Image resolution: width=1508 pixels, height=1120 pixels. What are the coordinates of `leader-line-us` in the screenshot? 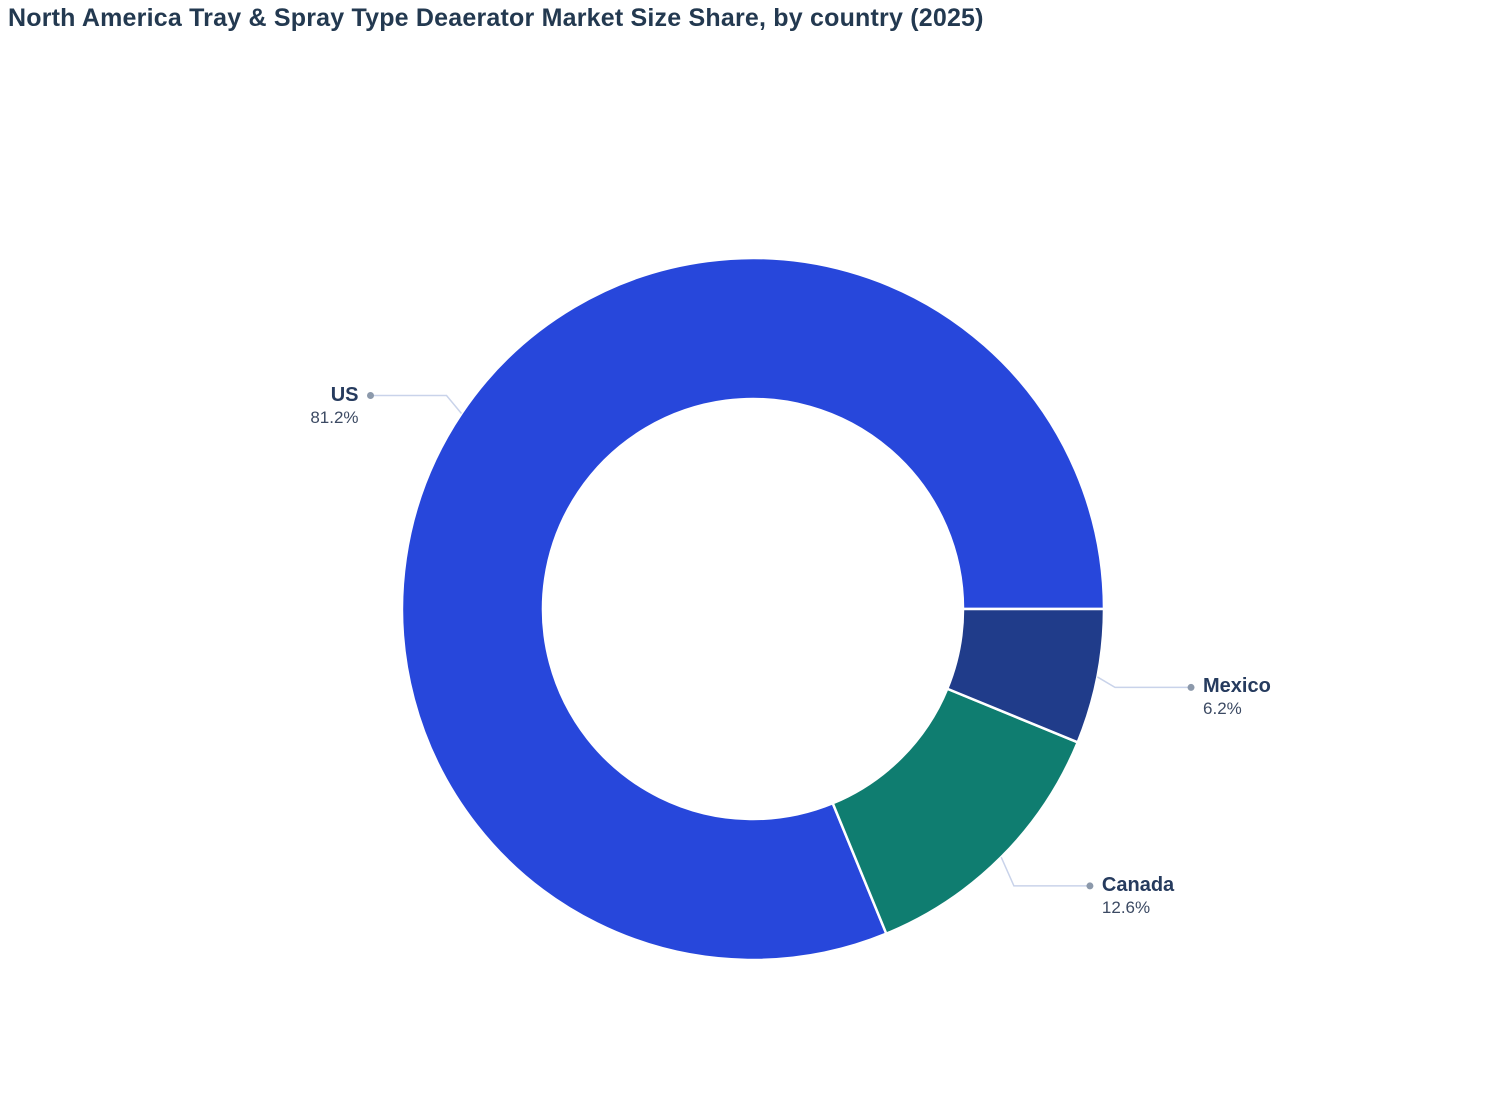 It's located at (416, 404).